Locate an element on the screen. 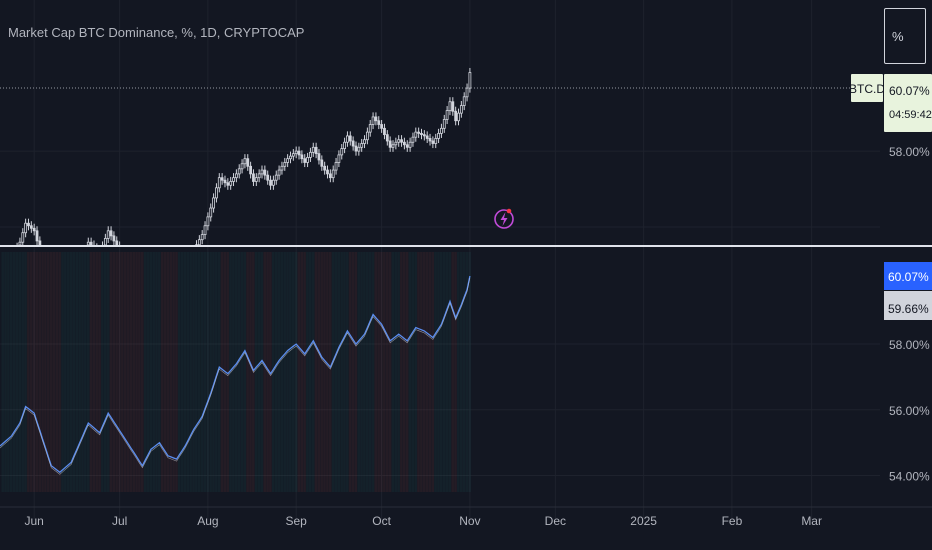 This screenshot has width=932, height=550. lower-axis-tick: 56.00% is located at coordinates (909, 411).